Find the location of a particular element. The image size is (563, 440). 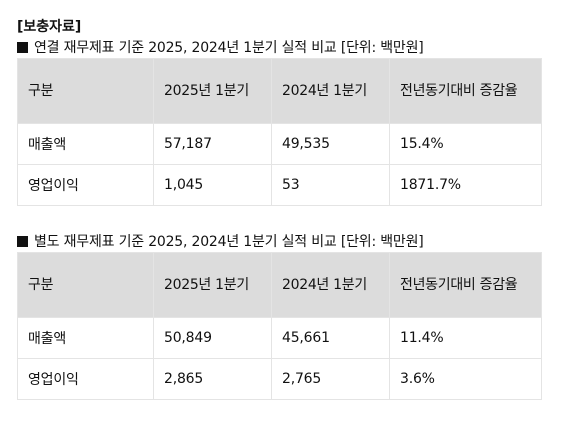

cell-yoy: 15.4% is located at coordinates (465, 144).